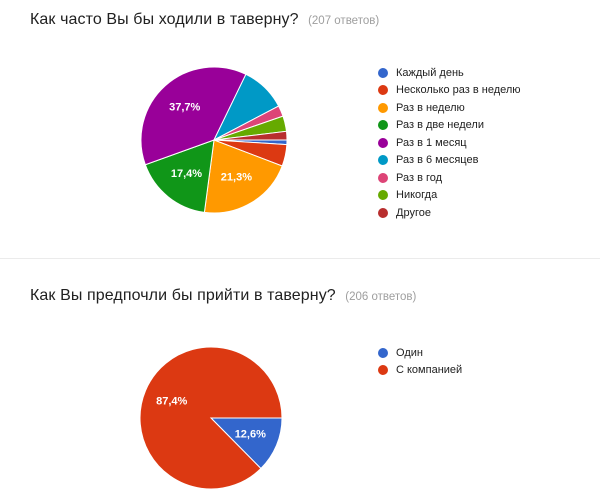 This screenshot has height=496, width=600. Describe the element at coordinates (250, 434) in the screenshot. I see `slice-percent-label: 12,6%` at that location.